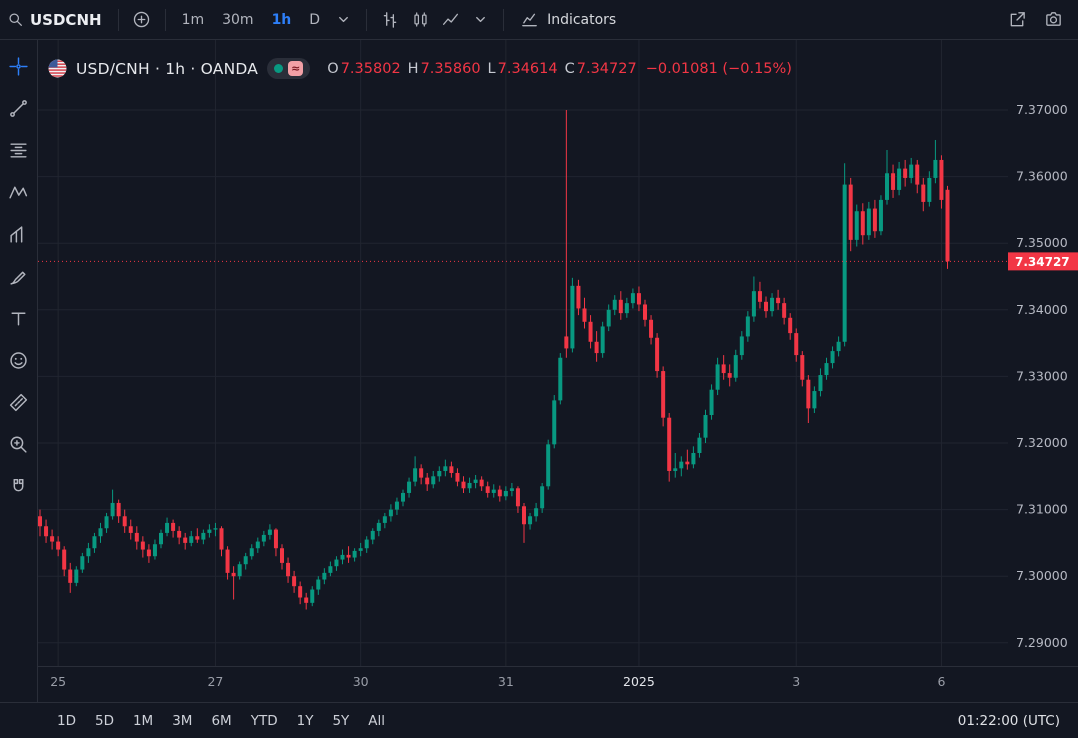  What do you see at coordinates (796, 681) in the screenshot?
I see `time-axis-label: 3` at bounding box center [796, 681].